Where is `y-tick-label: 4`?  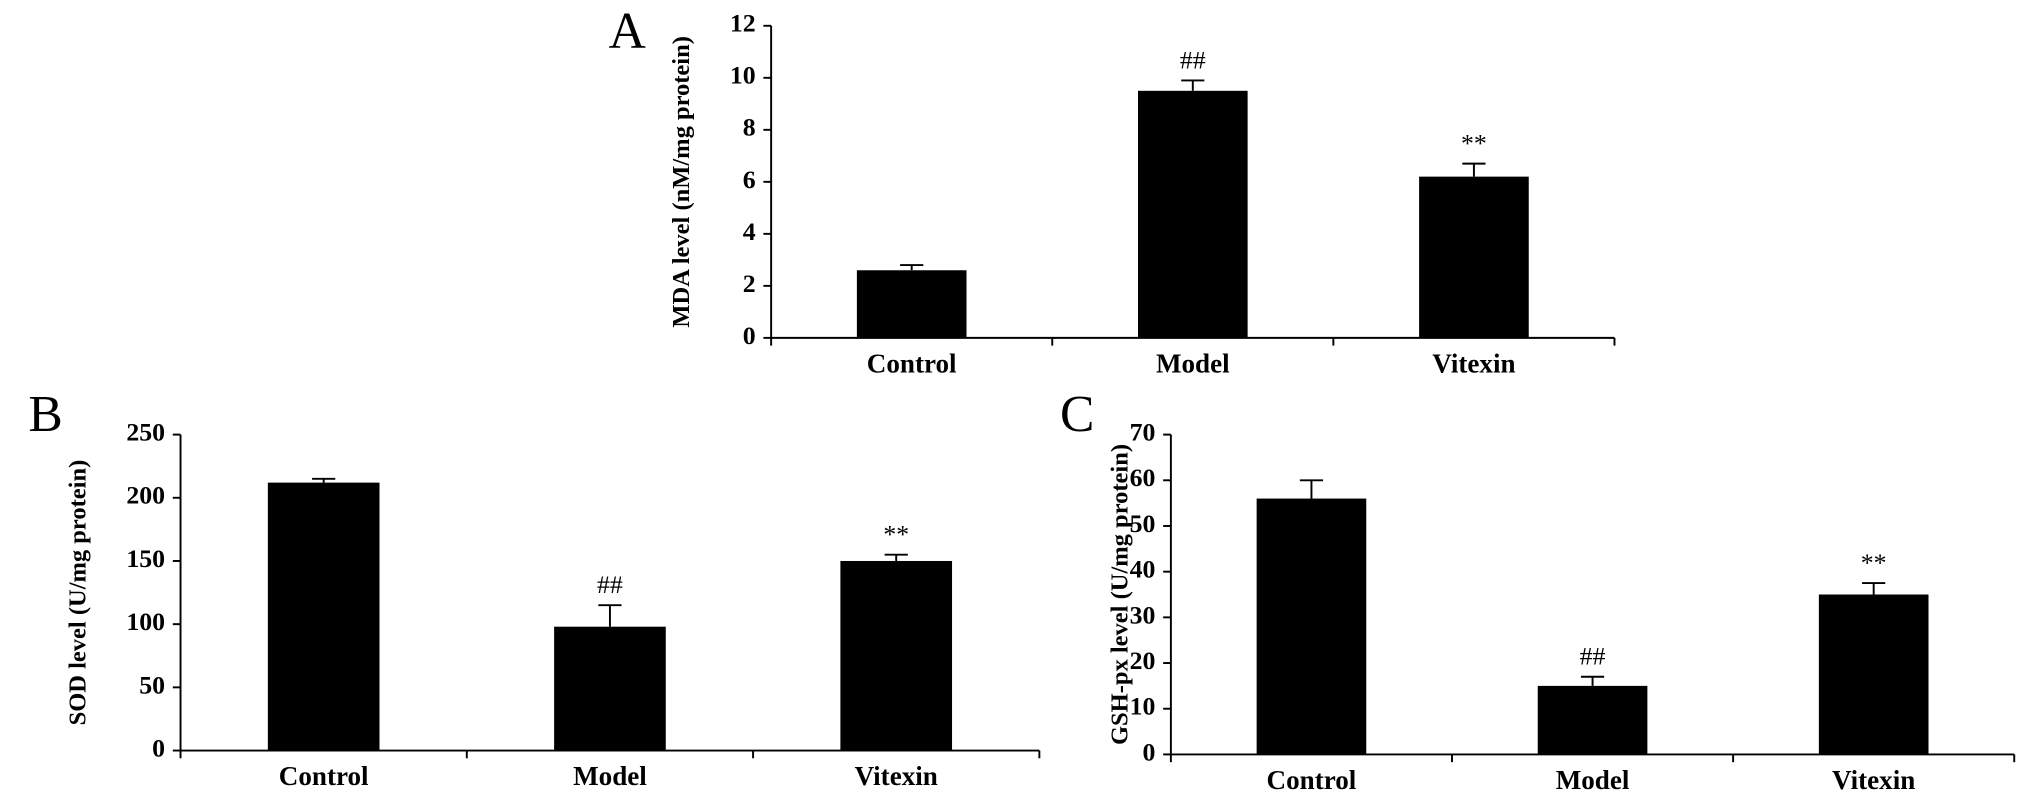 y-tick-label: 4 is located at coordinates (749, 231).